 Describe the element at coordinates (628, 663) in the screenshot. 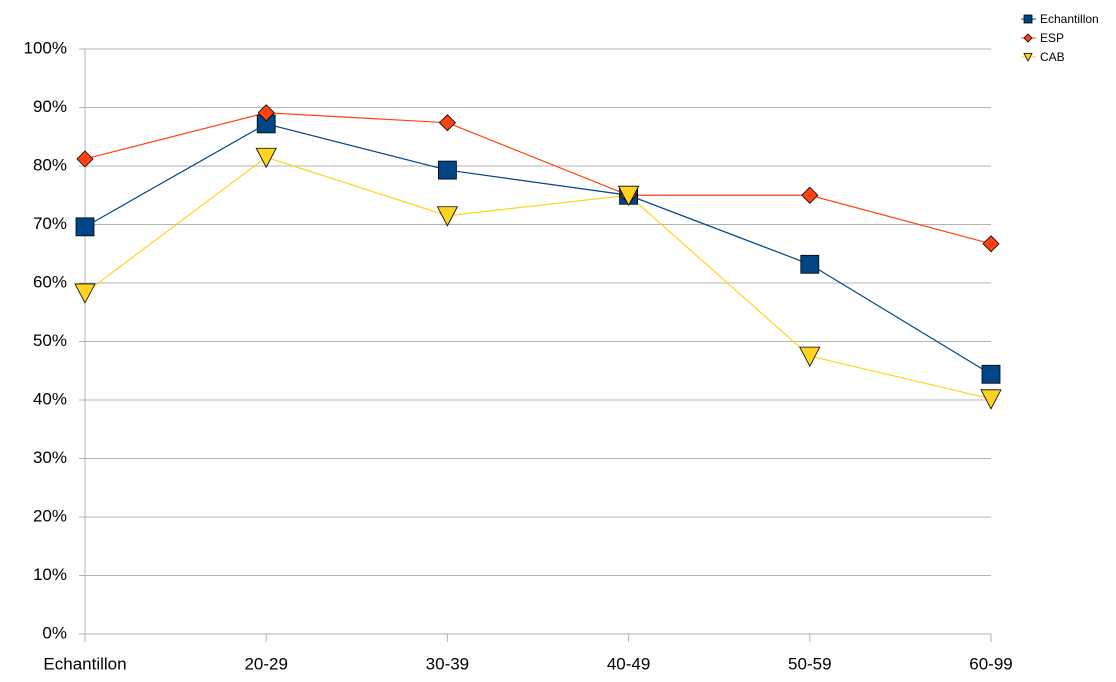

I see `x-tick-label: 40-49` at that location.